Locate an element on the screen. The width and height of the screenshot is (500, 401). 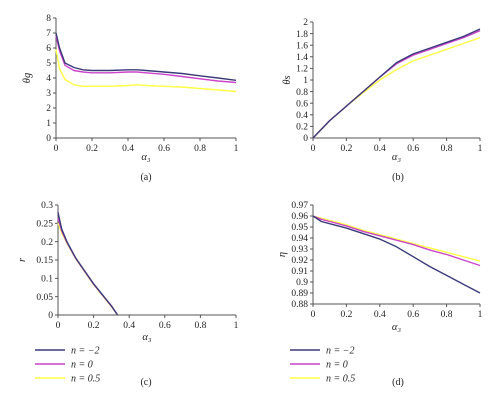
y-tick-label: 1.2 is located at coordinates (302, 70).